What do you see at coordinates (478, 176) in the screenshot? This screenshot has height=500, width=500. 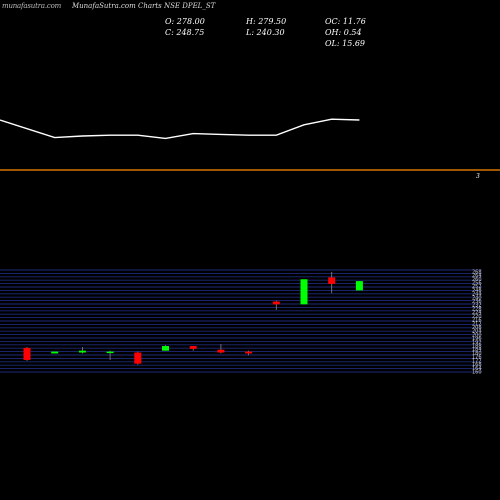 I see `indicator-right-label: 3` at bounding box center [478, 176].